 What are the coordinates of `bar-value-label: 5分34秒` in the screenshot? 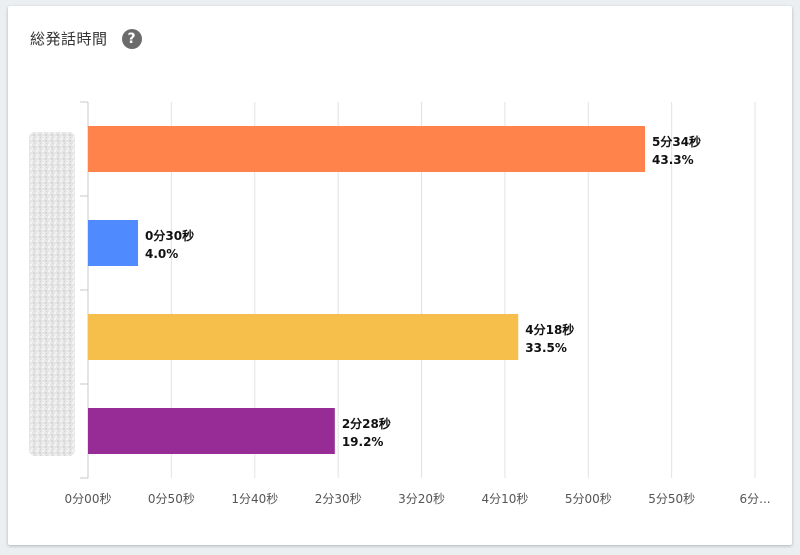 It's located at (676, 141).